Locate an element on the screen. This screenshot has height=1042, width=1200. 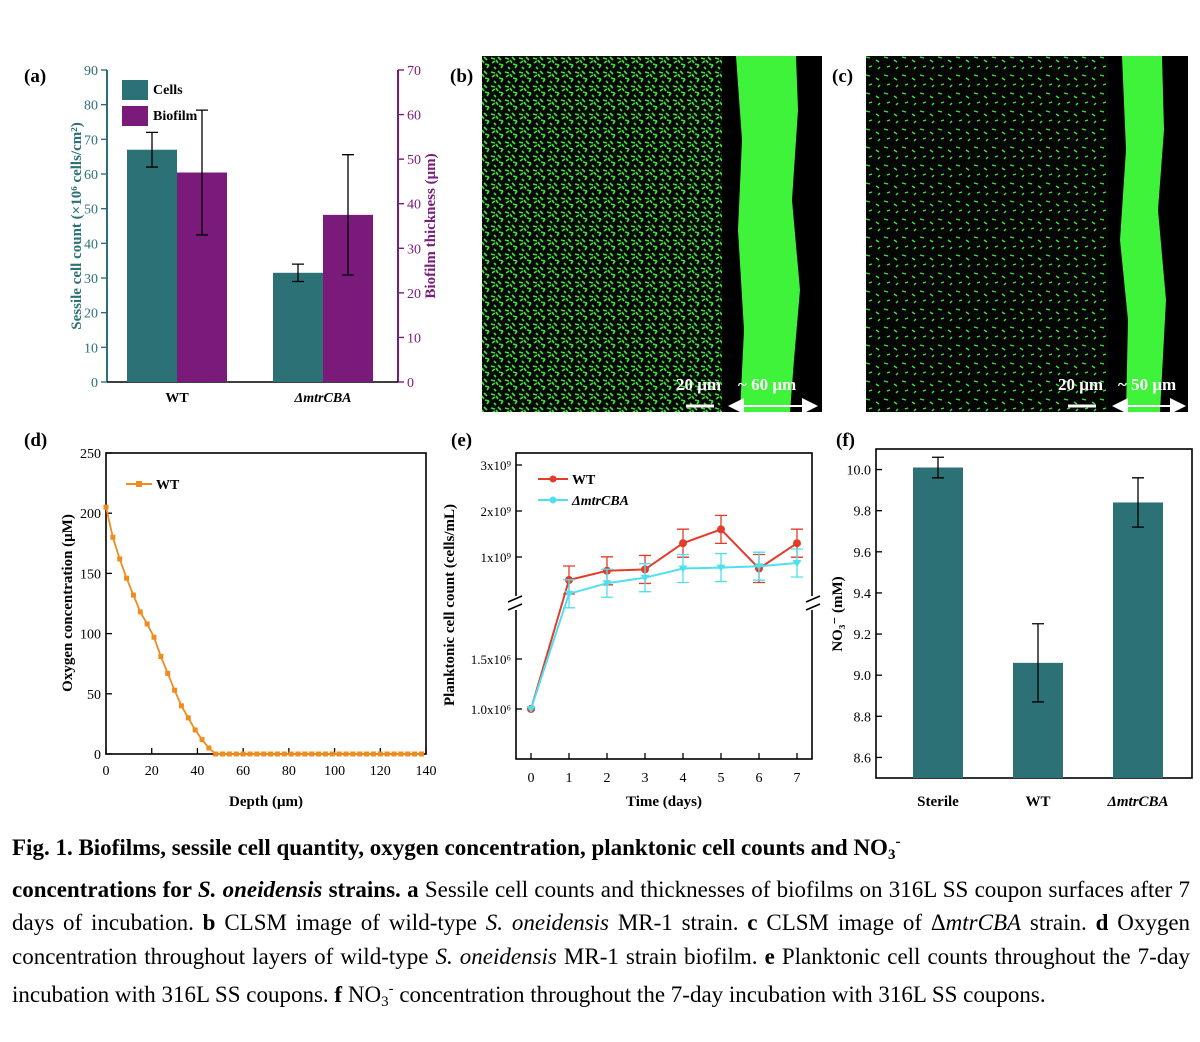
caption-label-d: d is located at coordinates (1102, 922).